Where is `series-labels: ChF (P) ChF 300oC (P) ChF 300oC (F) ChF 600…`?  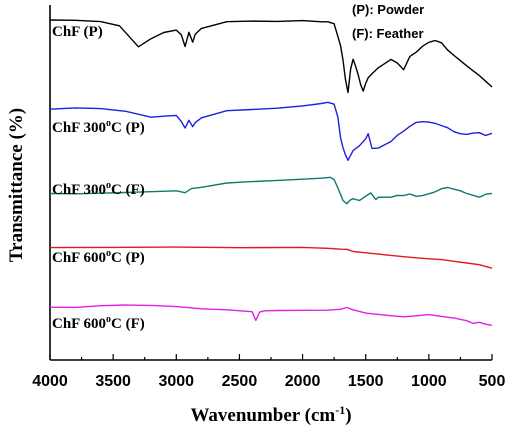
series-labels: ChF (P) ChF 300oC (P) ChF 300oC (F) ChF 600… is located at coordinates (98, 178).